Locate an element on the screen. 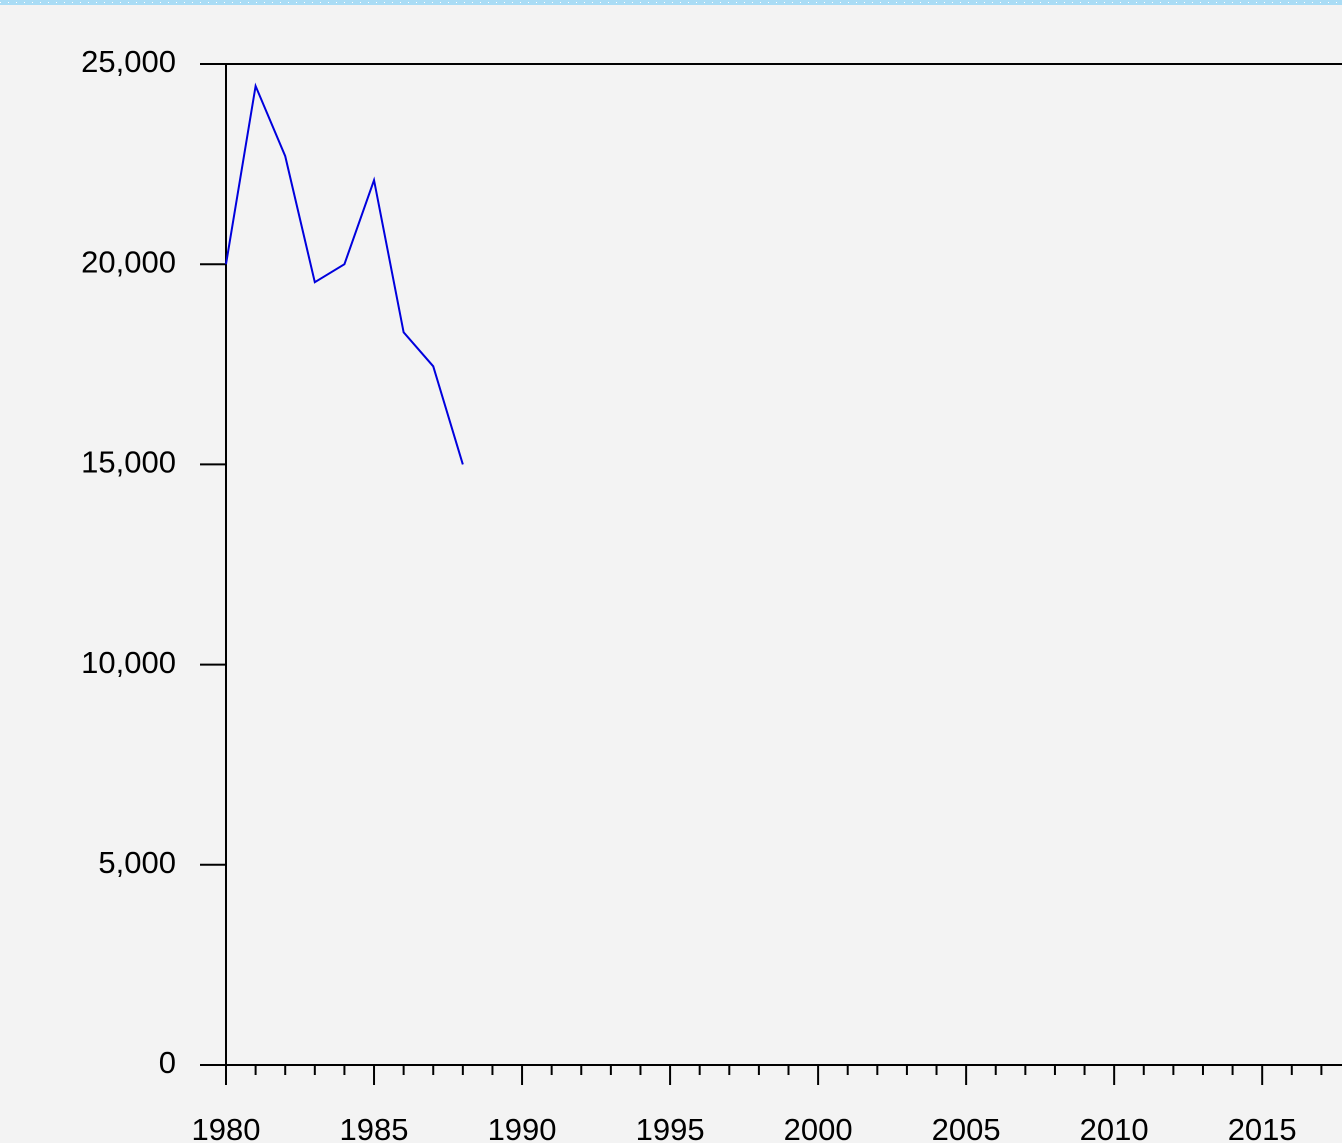 The image size is (1342, 1143). y-tick-label: 20,000 is located at coordinates (128, 261).